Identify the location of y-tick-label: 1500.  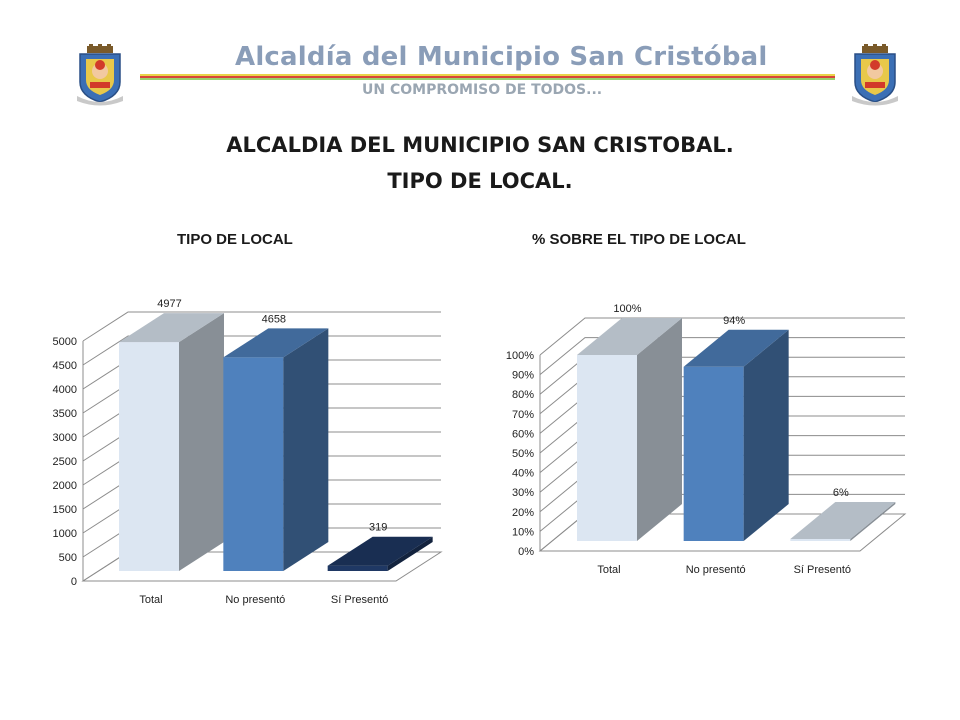
(65, 510).